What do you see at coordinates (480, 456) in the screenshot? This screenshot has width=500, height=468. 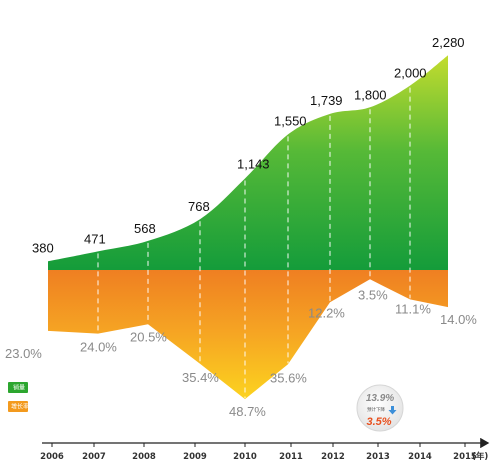 I see `x-axis-unit-label: (年)` at bounding box center [480, 456].